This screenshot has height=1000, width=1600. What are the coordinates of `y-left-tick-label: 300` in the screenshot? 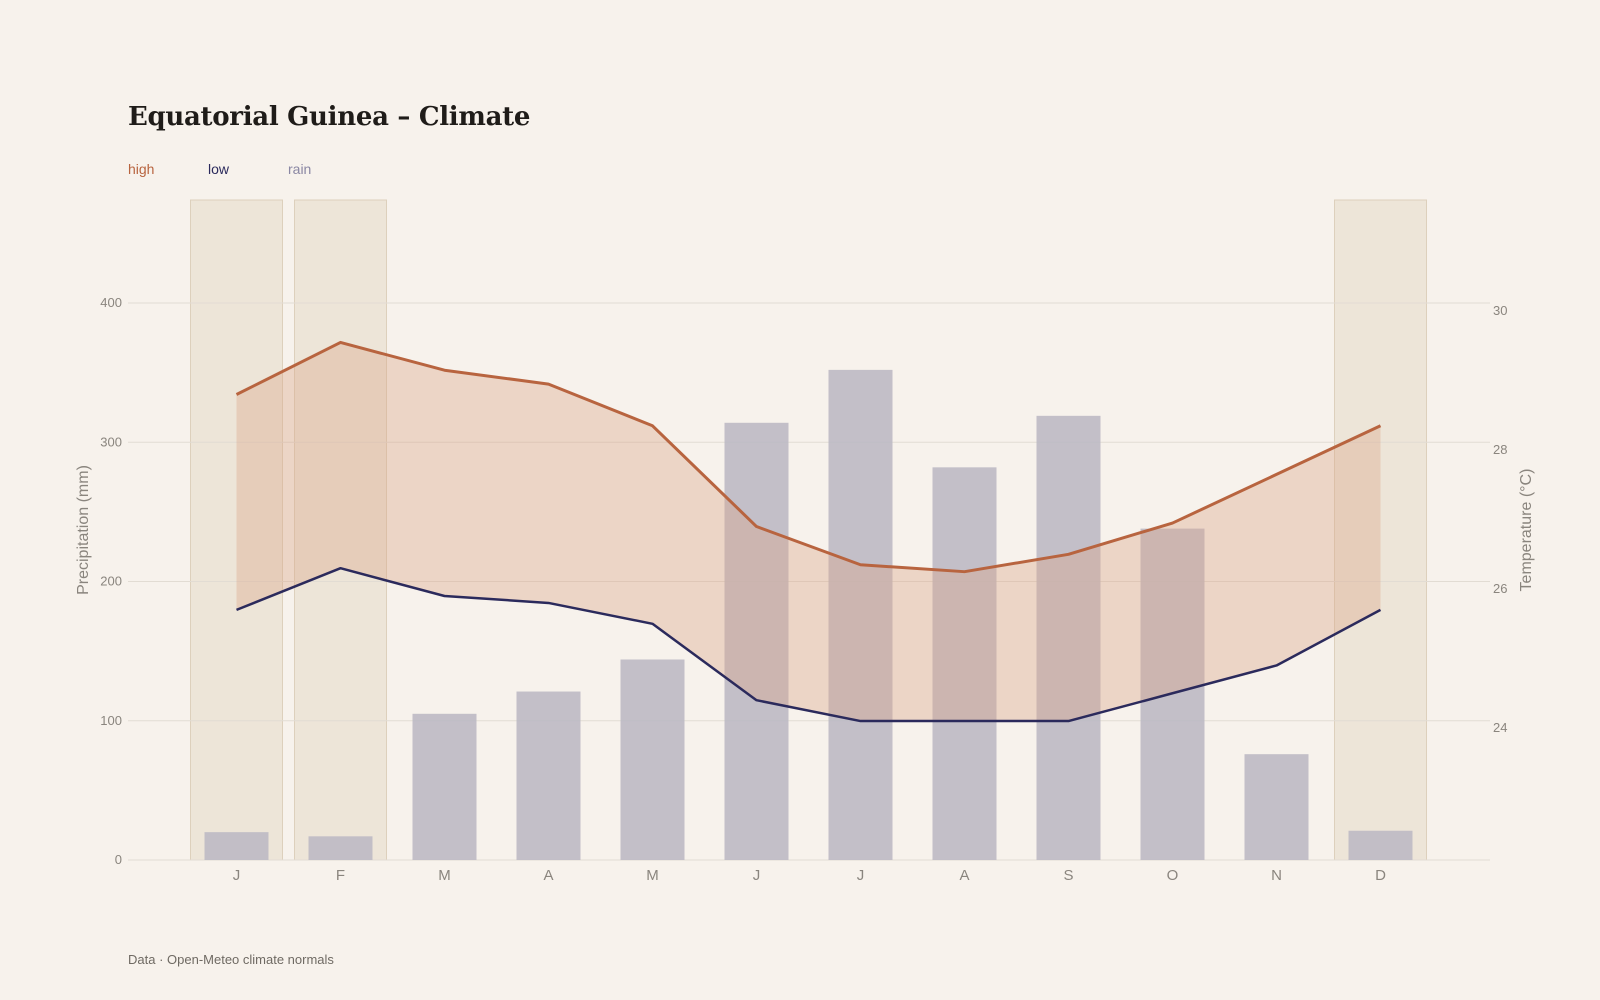 It's located at (111, 441).